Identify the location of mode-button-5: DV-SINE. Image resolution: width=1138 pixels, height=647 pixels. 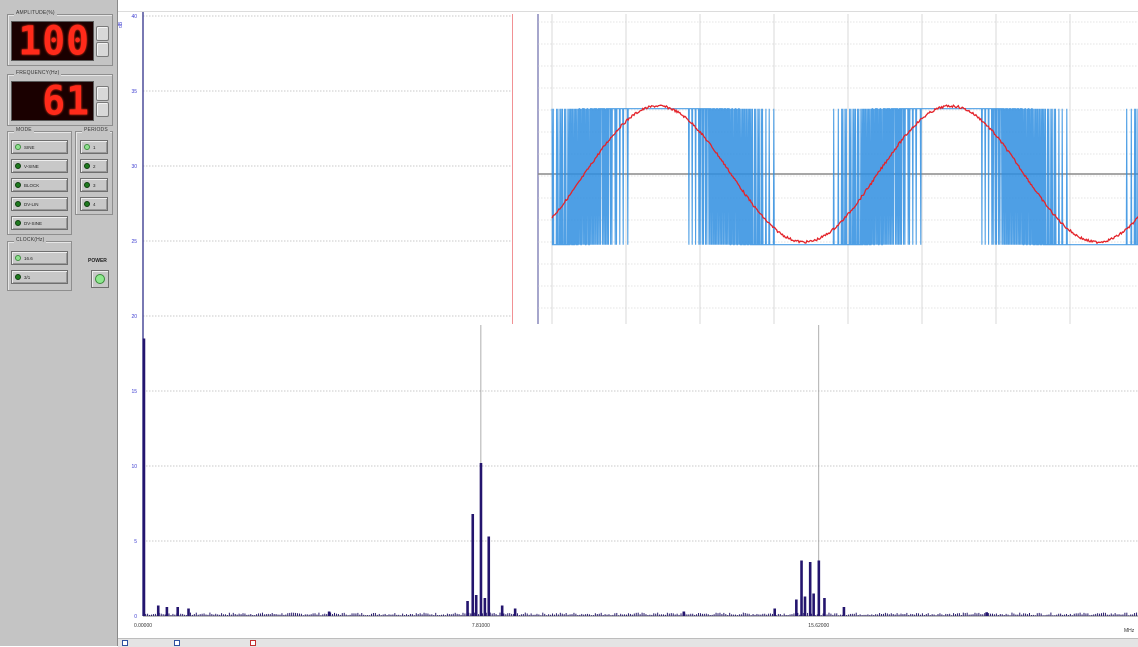
(39, 223).